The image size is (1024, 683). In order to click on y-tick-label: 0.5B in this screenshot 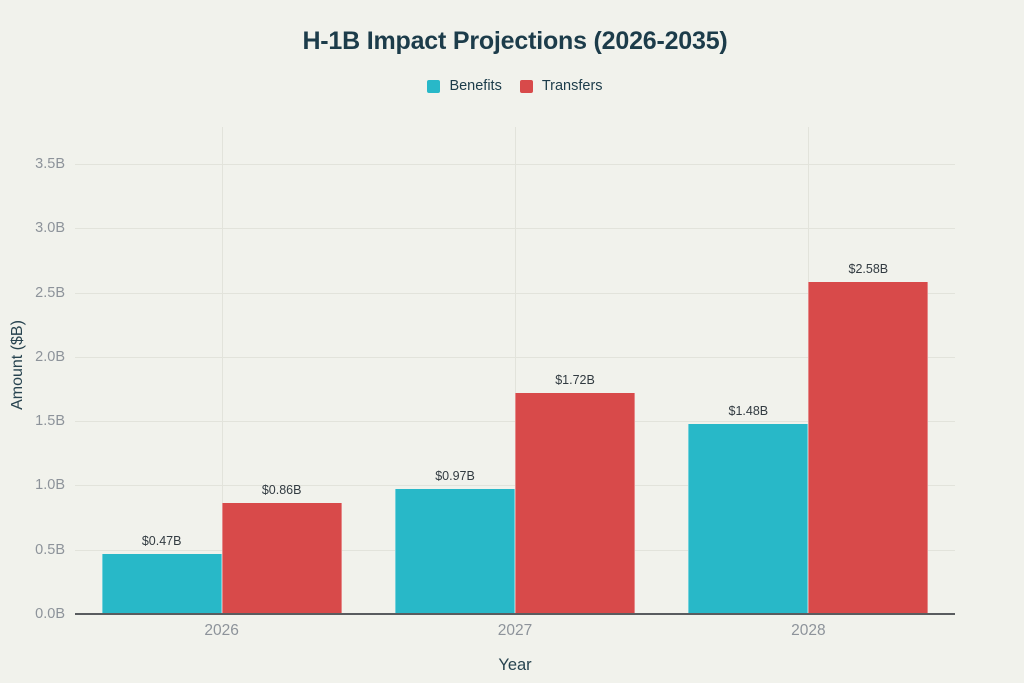, I will do `click(50, 549)`.